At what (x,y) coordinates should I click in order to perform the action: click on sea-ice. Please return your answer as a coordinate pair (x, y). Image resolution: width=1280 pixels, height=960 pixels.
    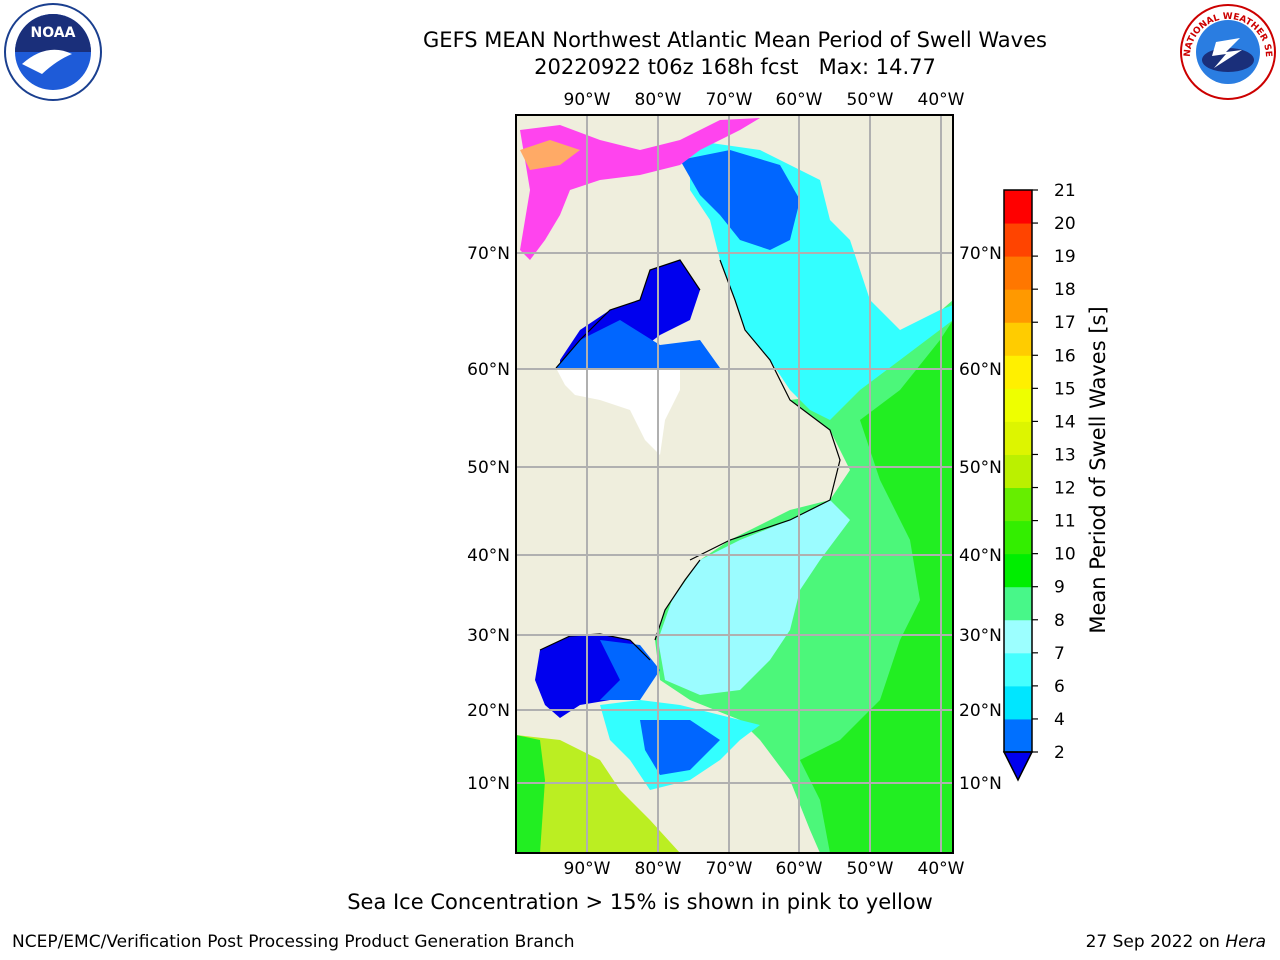
    Looking at the image, I should click on (640, 189).